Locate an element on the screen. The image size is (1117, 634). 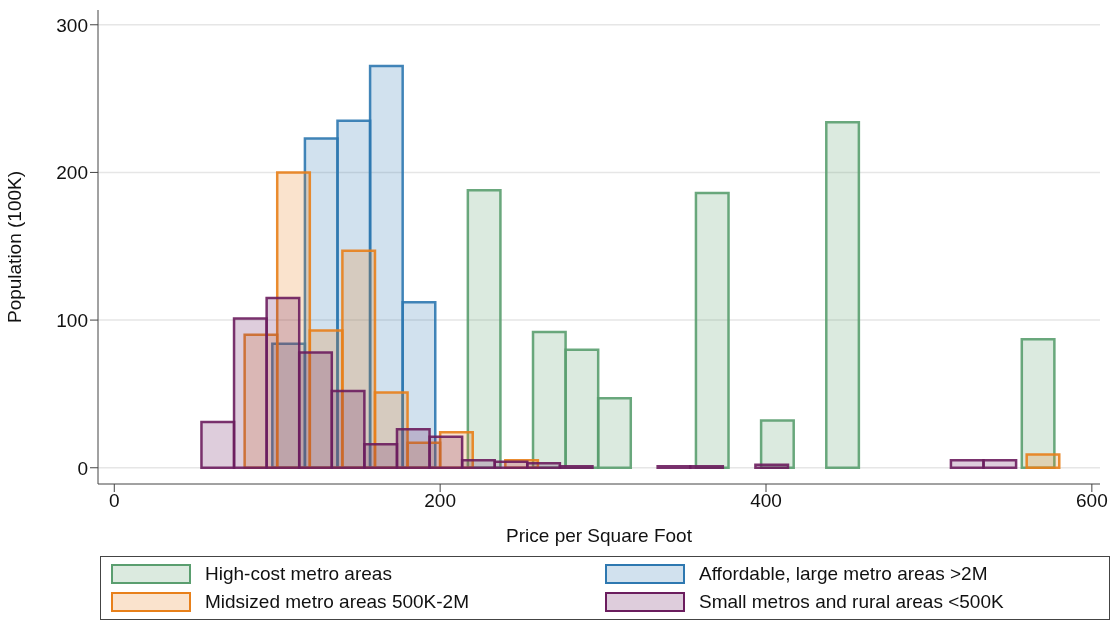
x-tick-label: 400 is located at coordinates (766, 501).